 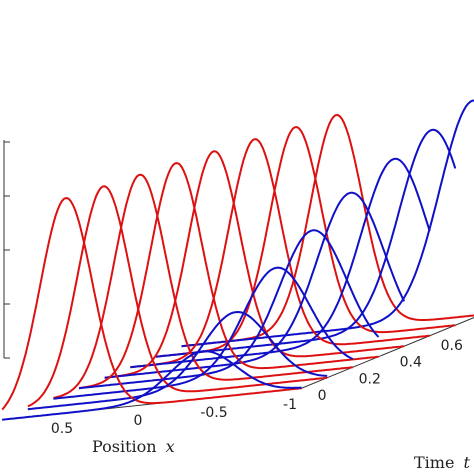 I want to click on x-axis-label-var: x, so click(x=170, y=446).